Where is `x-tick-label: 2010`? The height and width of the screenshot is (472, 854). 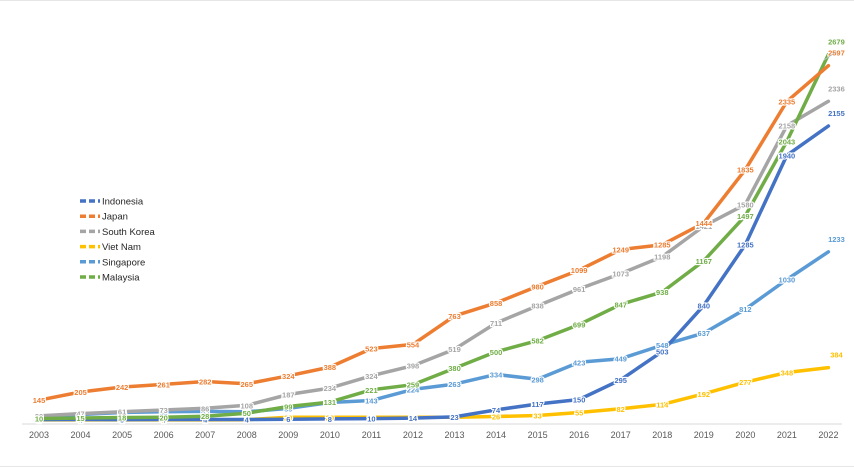 x-tick-label: 2010 is located at coordinates (330, 435).